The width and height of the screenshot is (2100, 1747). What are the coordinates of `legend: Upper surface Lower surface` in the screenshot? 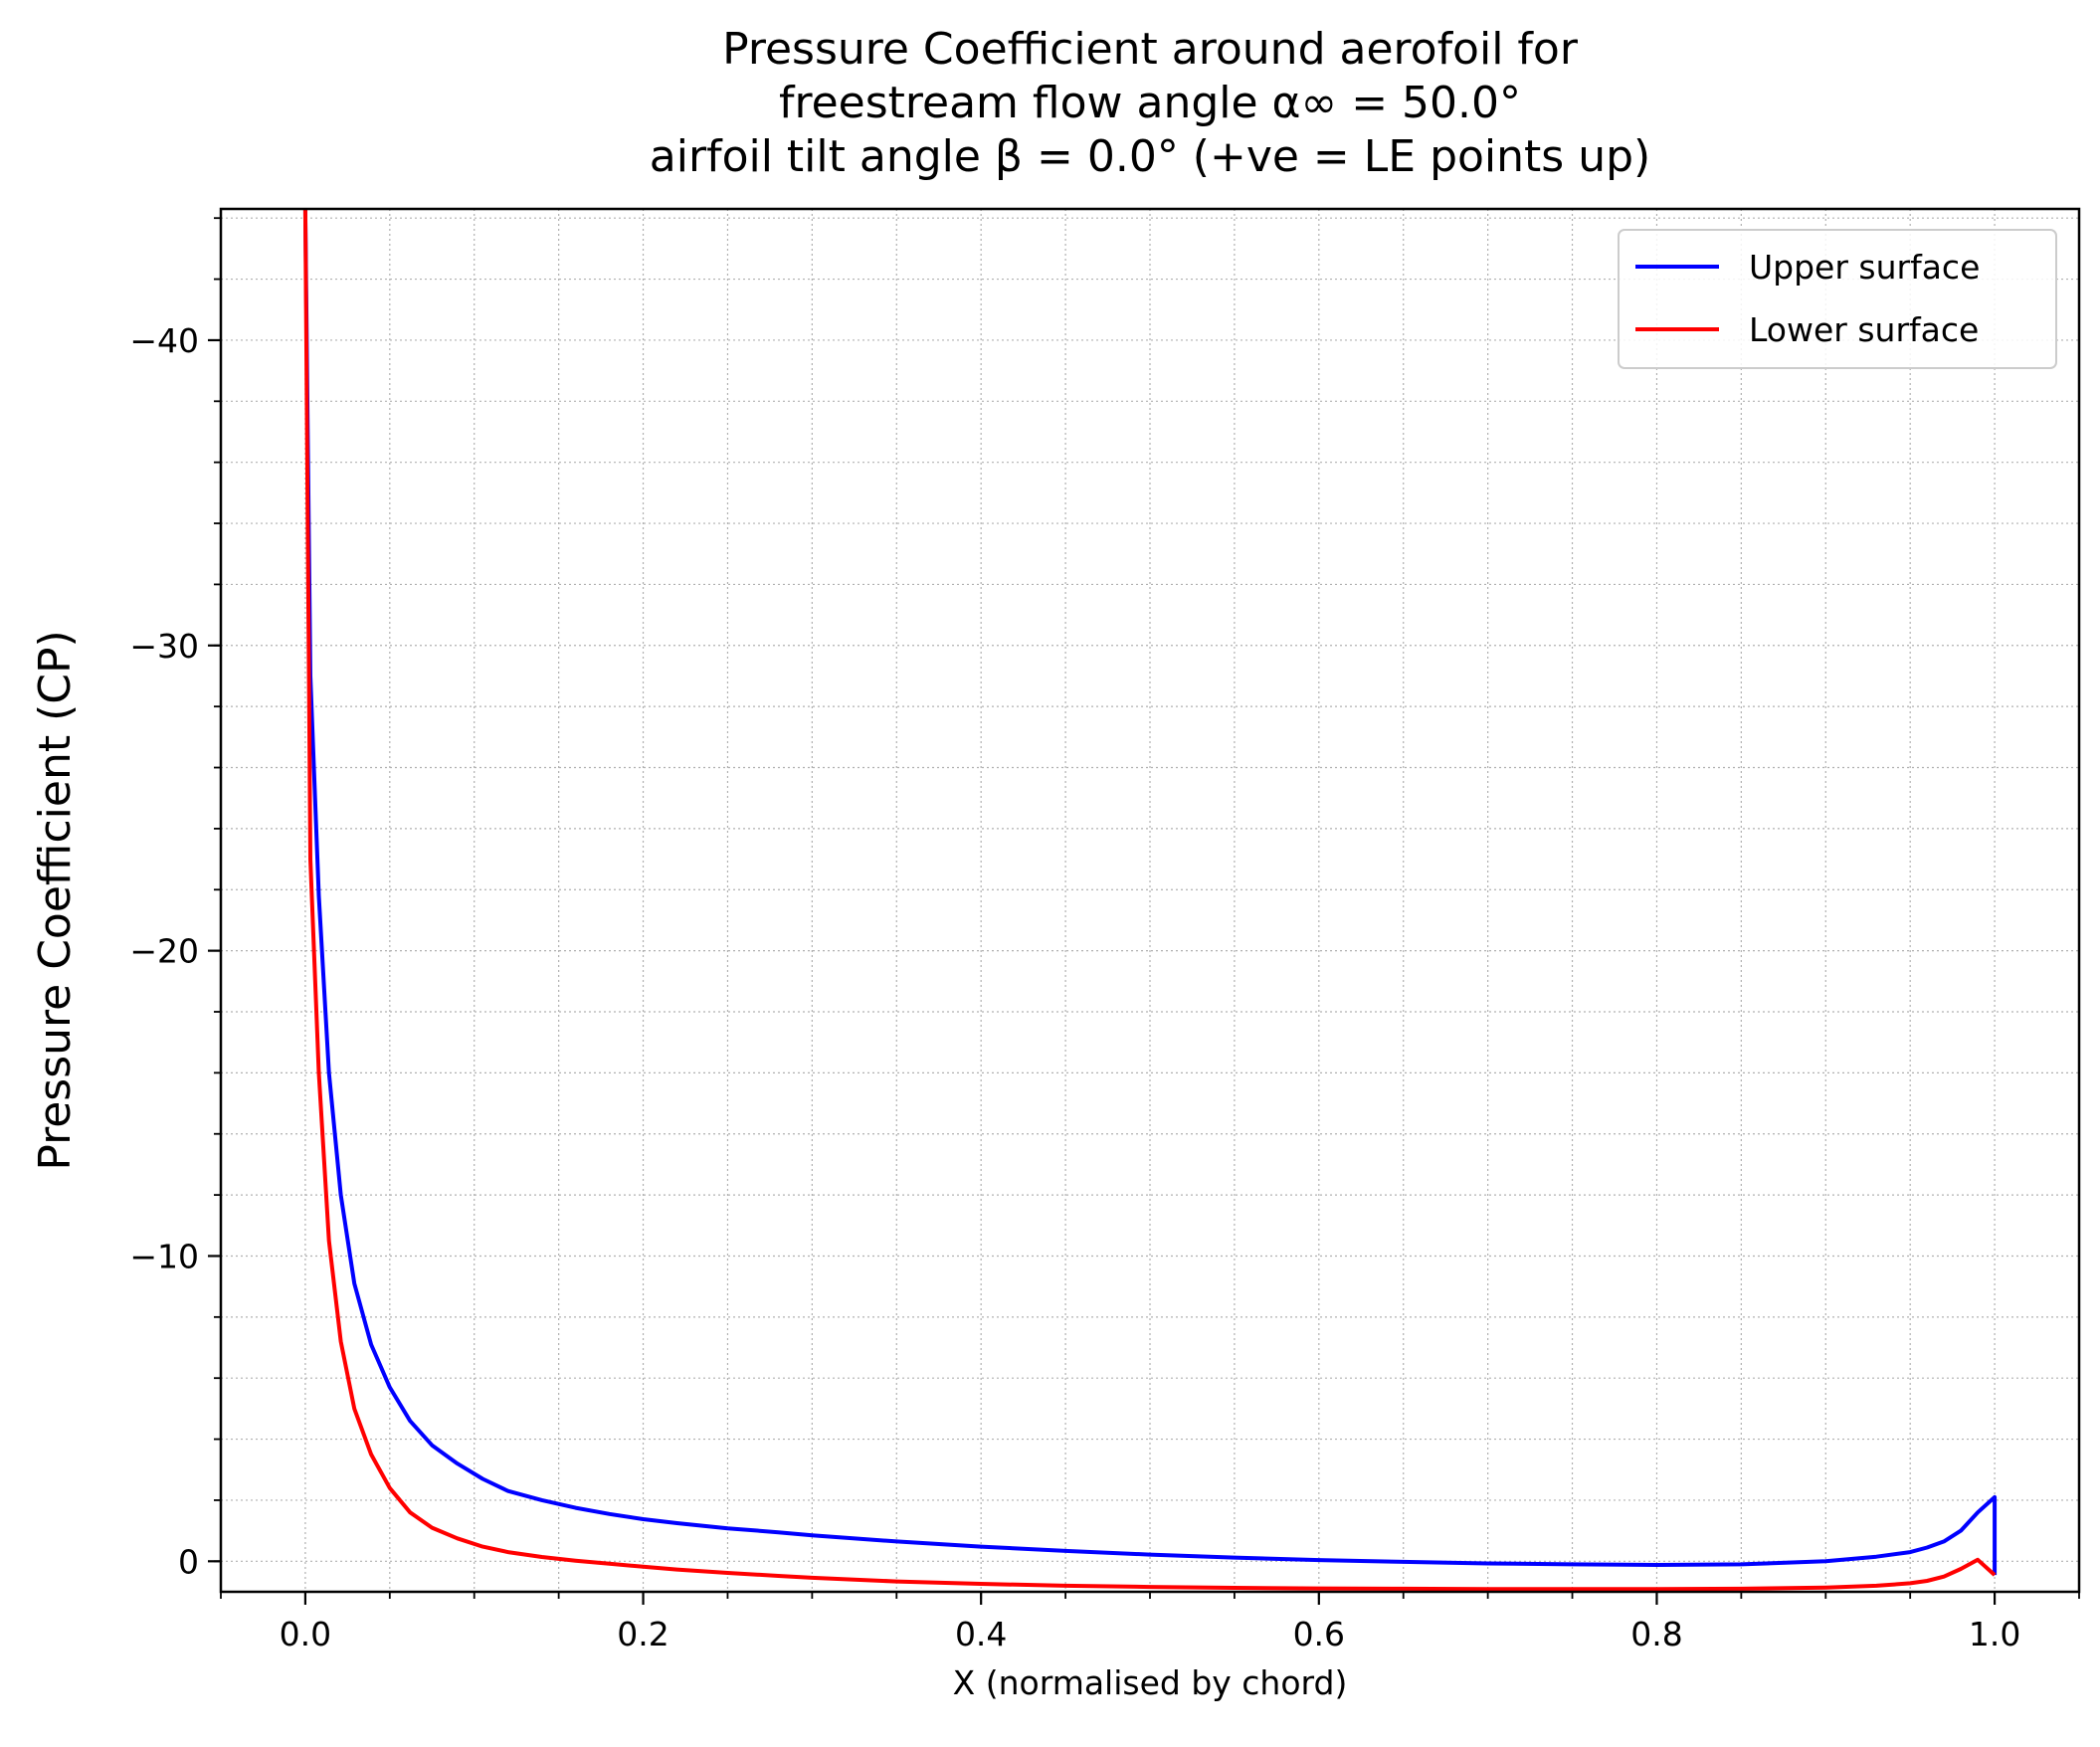 It's located at (1837, 299).